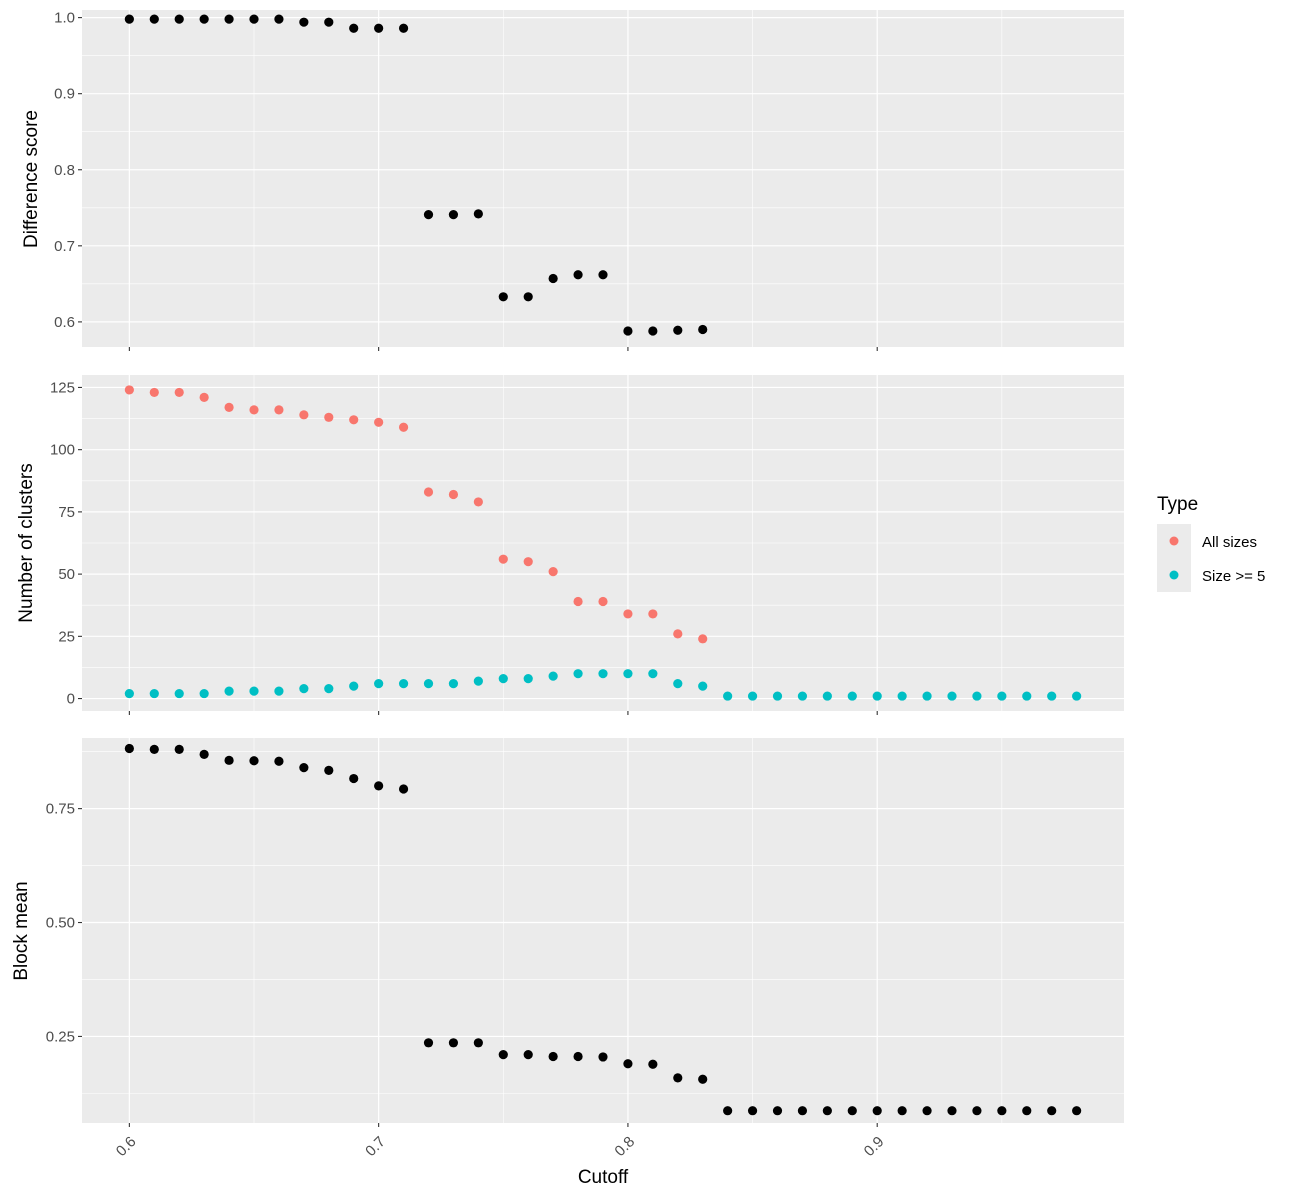 The height and width of the screenshot is (1200, 1300). I want to click on series-top, so click(416, 175).